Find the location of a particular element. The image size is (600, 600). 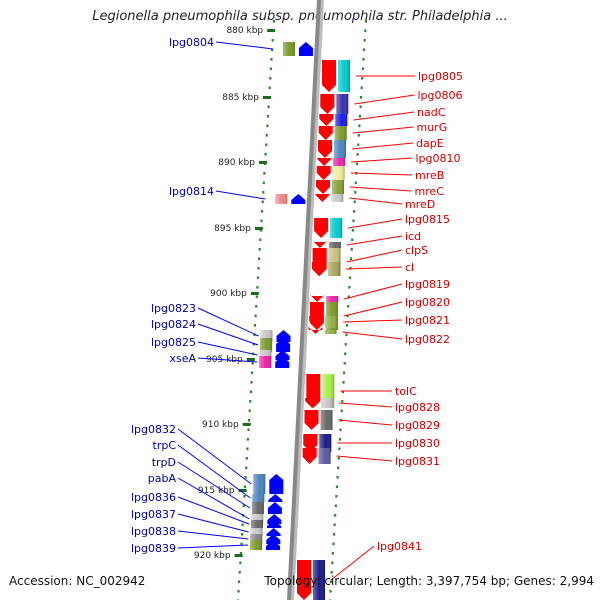

gene-label-lpg0815: lpg0815 is located at coordinates (399, 221).